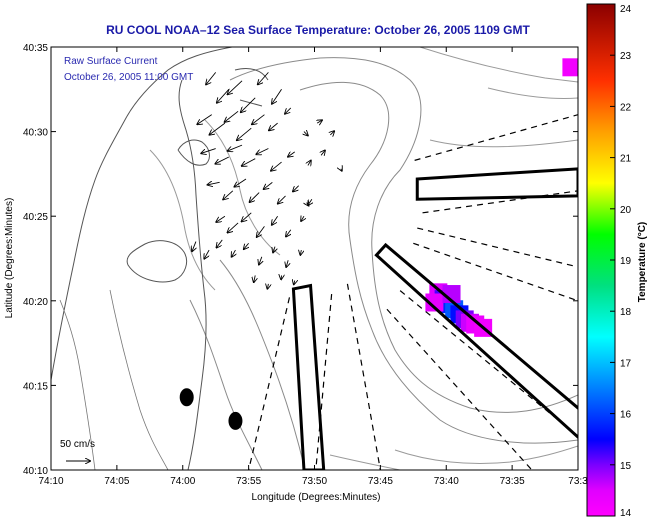  I want to click on x-tick-label: 73:35, so click(512, 481).